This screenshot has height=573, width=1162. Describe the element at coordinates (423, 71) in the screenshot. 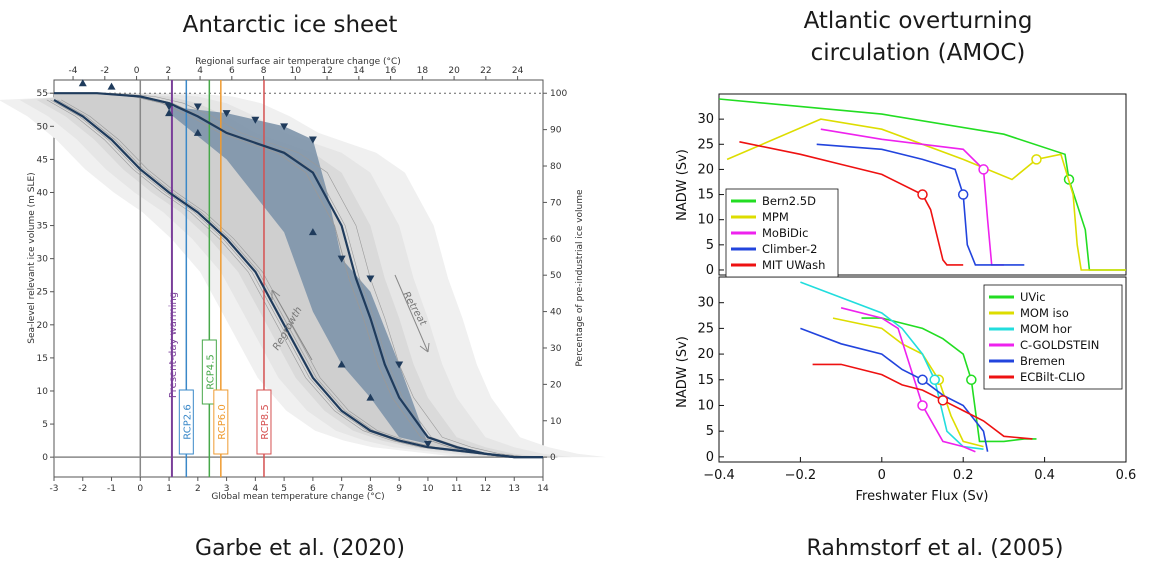

I see `ice-x2-tick-18: 18` at that location.